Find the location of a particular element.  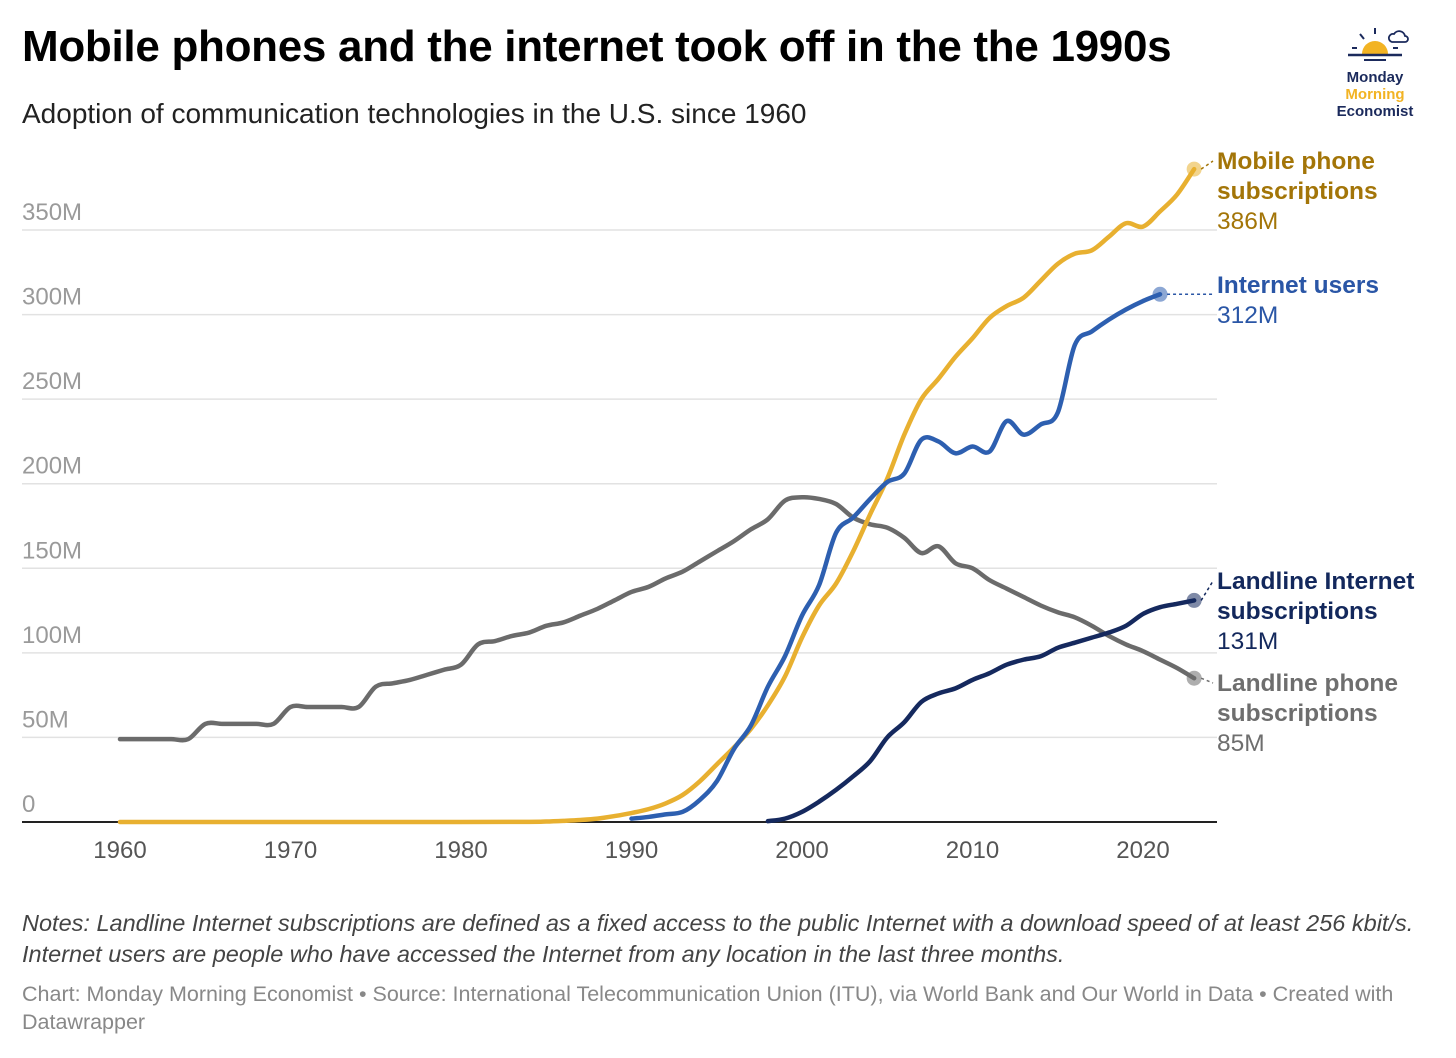

x-tick-label: 2010 is located at coordinates (972, 850).